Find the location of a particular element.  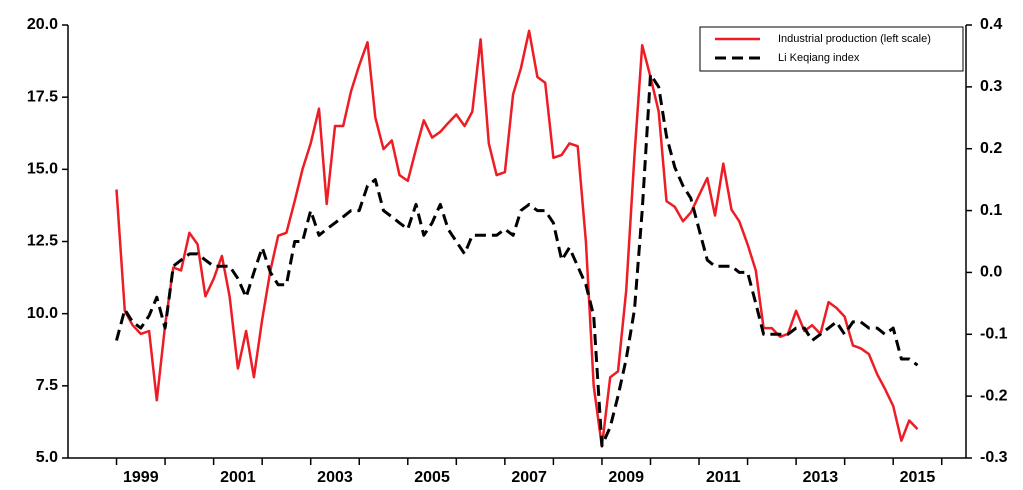

legend-label: Li Keqiang index is located at coordinates (819, 58).